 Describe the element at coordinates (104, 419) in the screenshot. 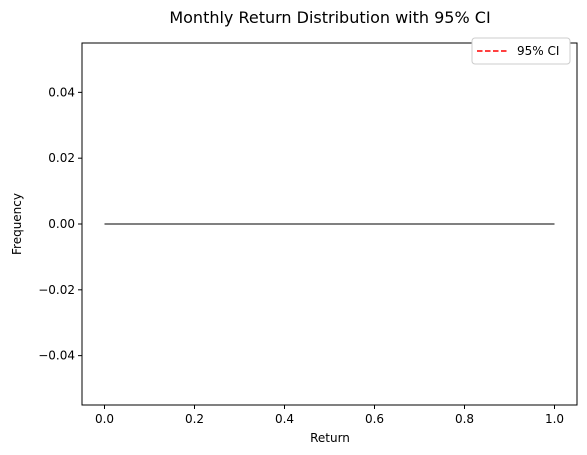

I see `x-tick-label: 0.0` at that location.